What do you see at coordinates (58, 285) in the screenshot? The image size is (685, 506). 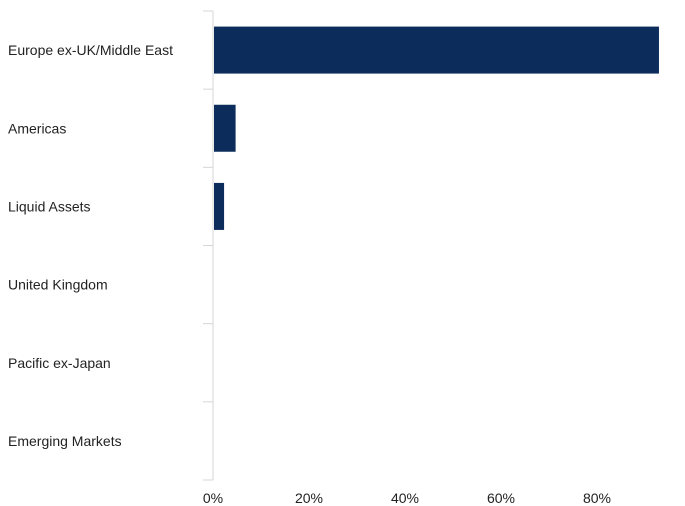 I see `category-label: United Kingdom` at bounding box center [58, 285].